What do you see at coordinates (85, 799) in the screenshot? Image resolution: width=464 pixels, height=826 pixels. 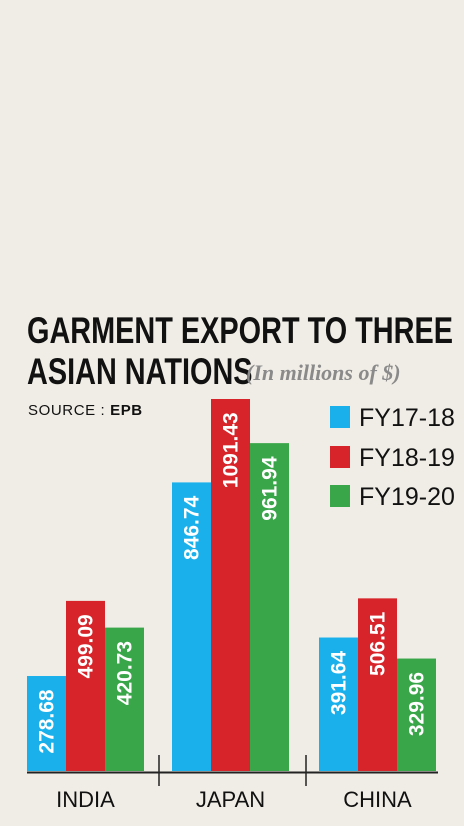 I see `category-label-india: INDIA` at bounding box center [85, 799].